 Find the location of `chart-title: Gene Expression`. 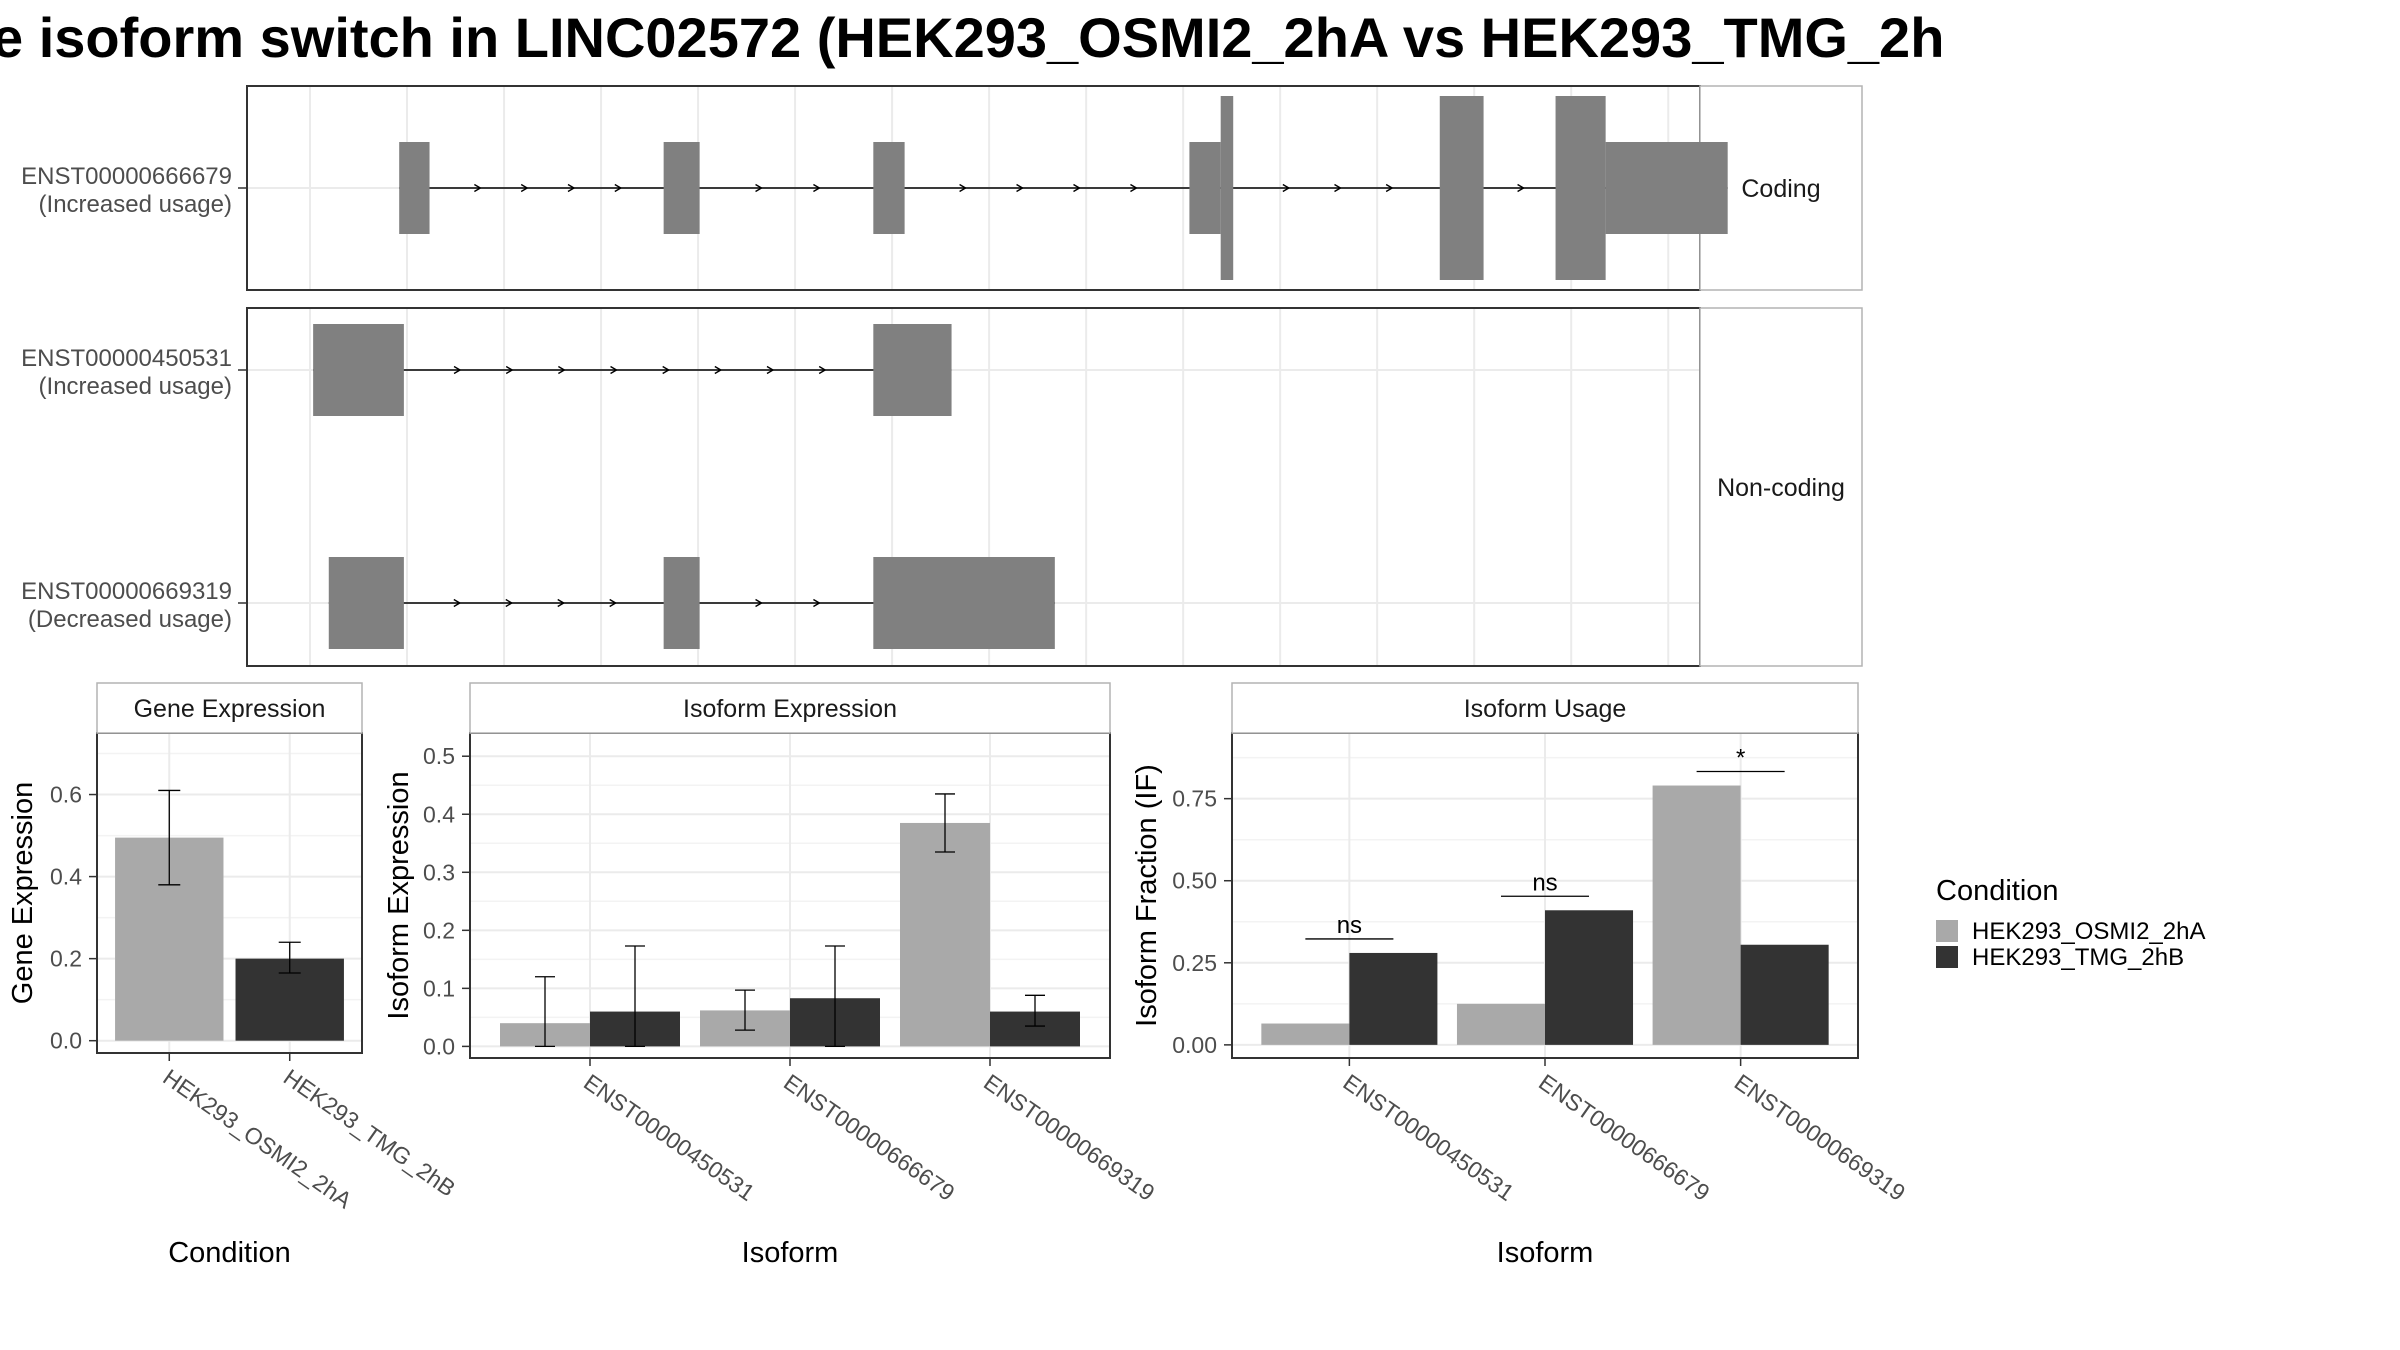

chart-title: Gene Expression is located at coordinates (230, 709).